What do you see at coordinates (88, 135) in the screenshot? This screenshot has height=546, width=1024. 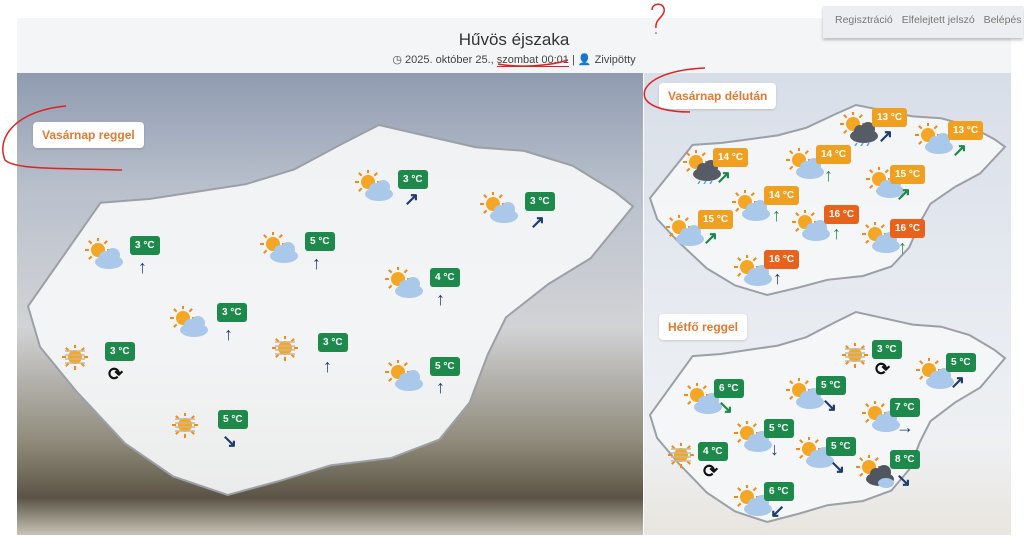 I see `map-label-sunday-morning: Vasárnap reggel` at bounding box center [88, 135].